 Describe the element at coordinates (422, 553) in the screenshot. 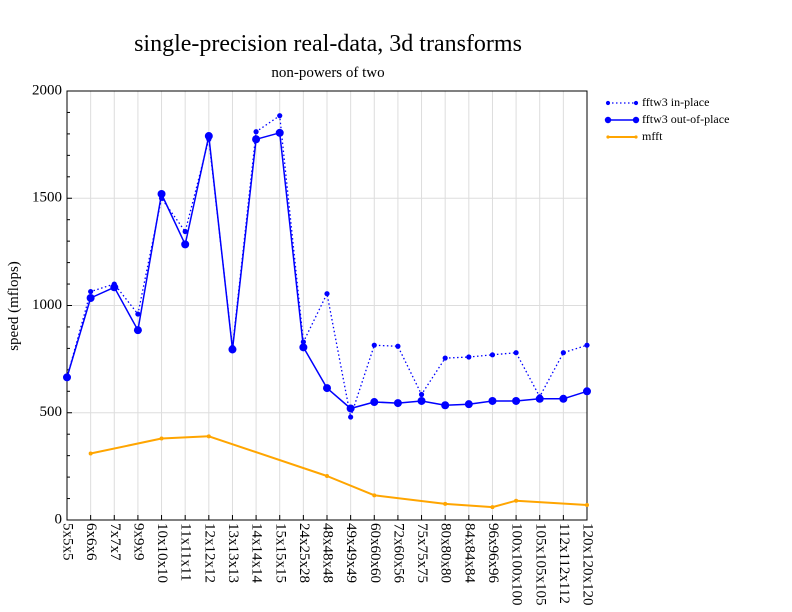

I see `x-tick-label: 75x75x75` at that location.